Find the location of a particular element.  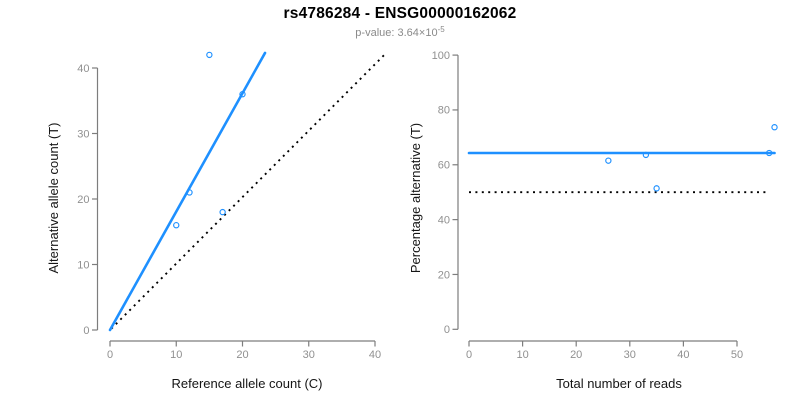

y-axis-label: Percentage alternative (T) is located at coordinates (415, 198).